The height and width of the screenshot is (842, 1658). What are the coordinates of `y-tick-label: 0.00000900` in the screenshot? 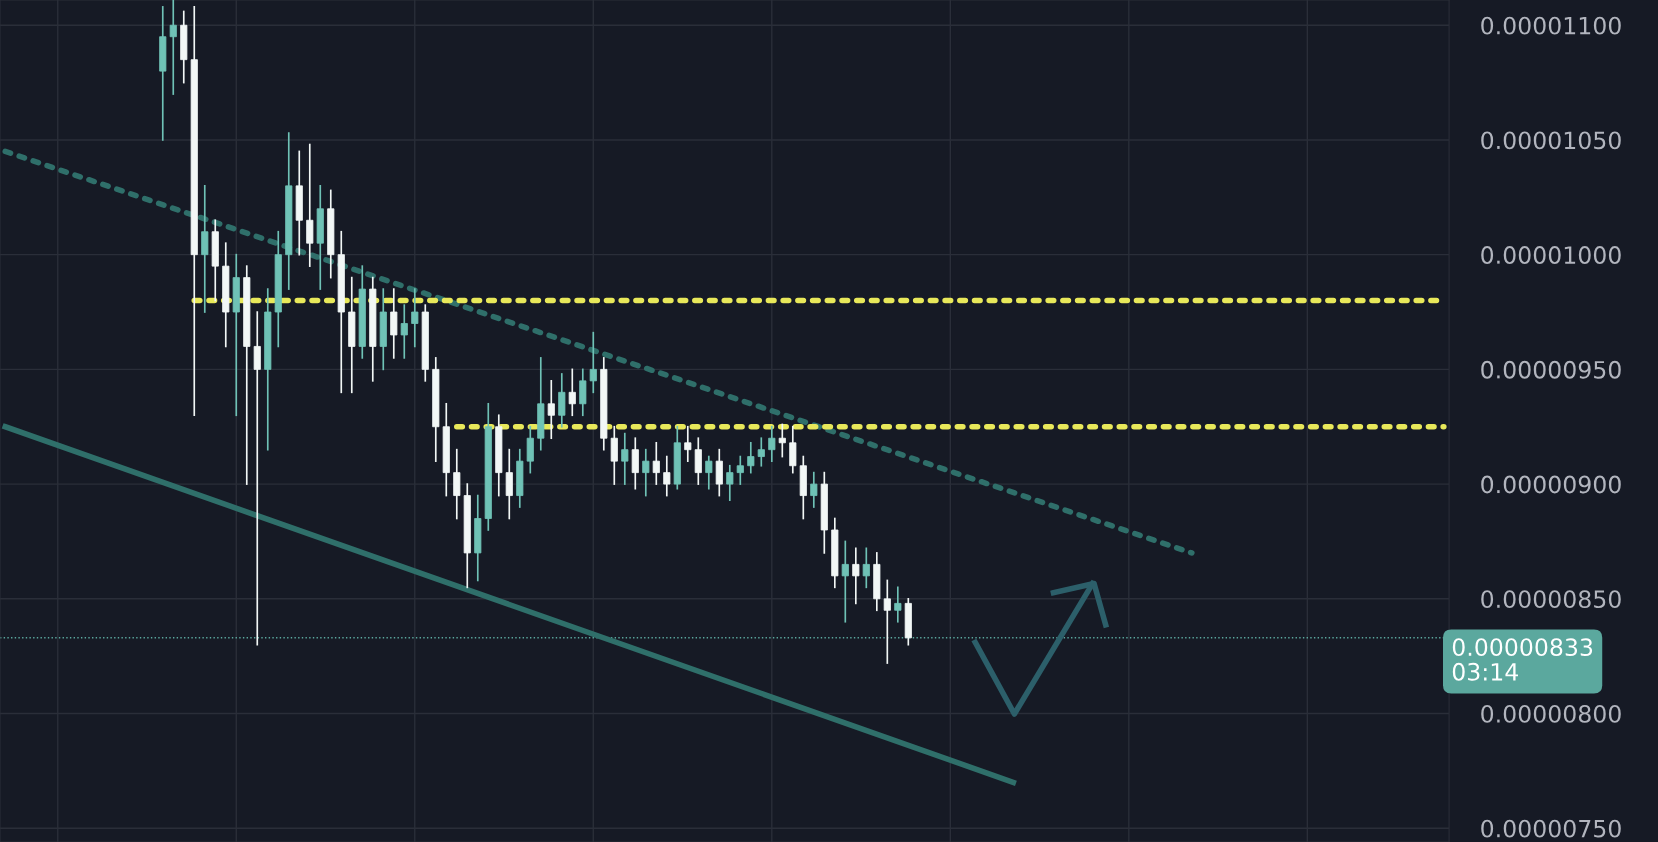 It's located at (1551, 484).